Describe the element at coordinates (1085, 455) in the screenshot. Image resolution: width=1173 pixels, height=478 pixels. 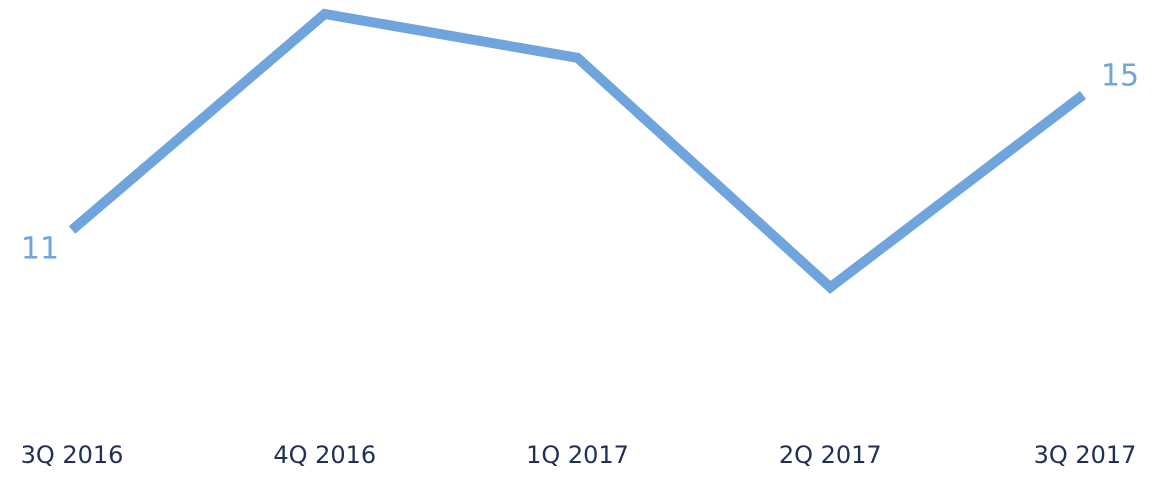
I see `x-tick-label: 3Q 2017` at that location.